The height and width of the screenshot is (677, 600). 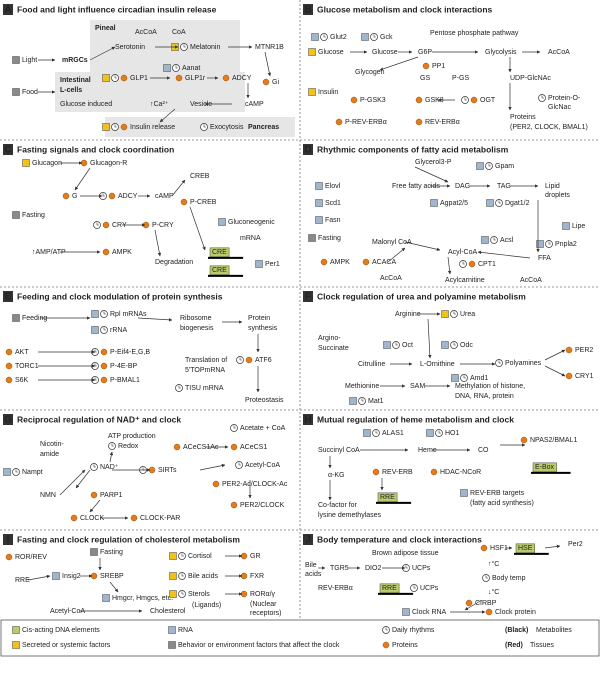 I want to click on node-label: Gluconeogenic, so click(x=251, y=222).